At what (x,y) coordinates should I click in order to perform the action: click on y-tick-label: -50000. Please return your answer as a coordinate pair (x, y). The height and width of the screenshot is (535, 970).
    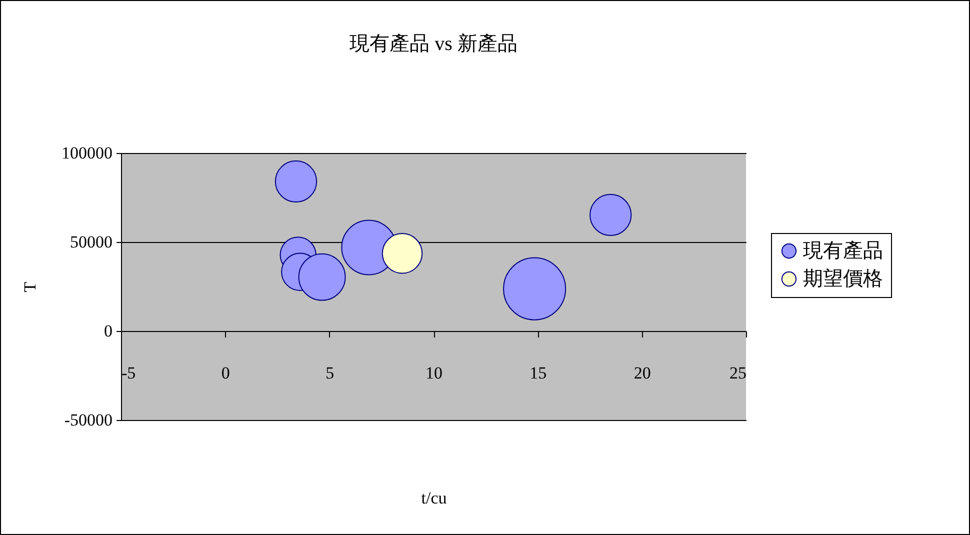
    Looking at the image, I should click on (88, 420).